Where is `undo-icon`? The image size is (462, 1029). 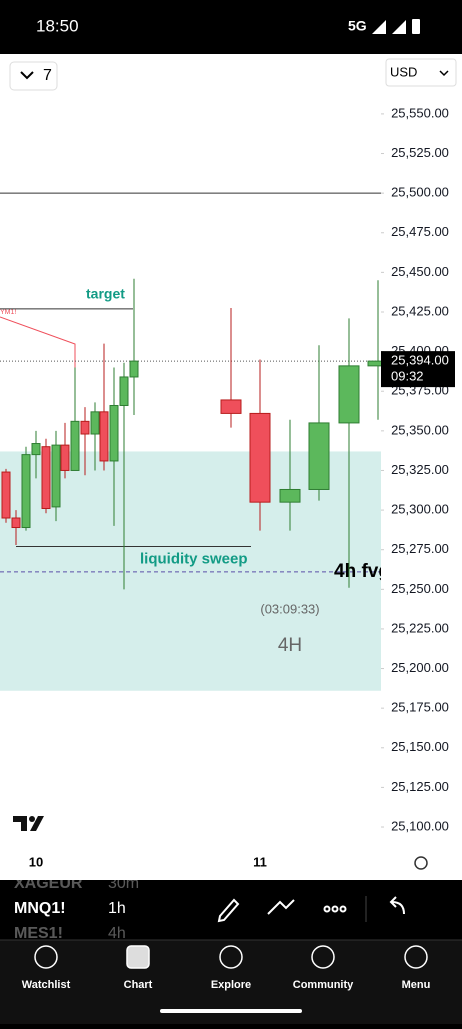
undo-icon is located at coordinates (397, 905).